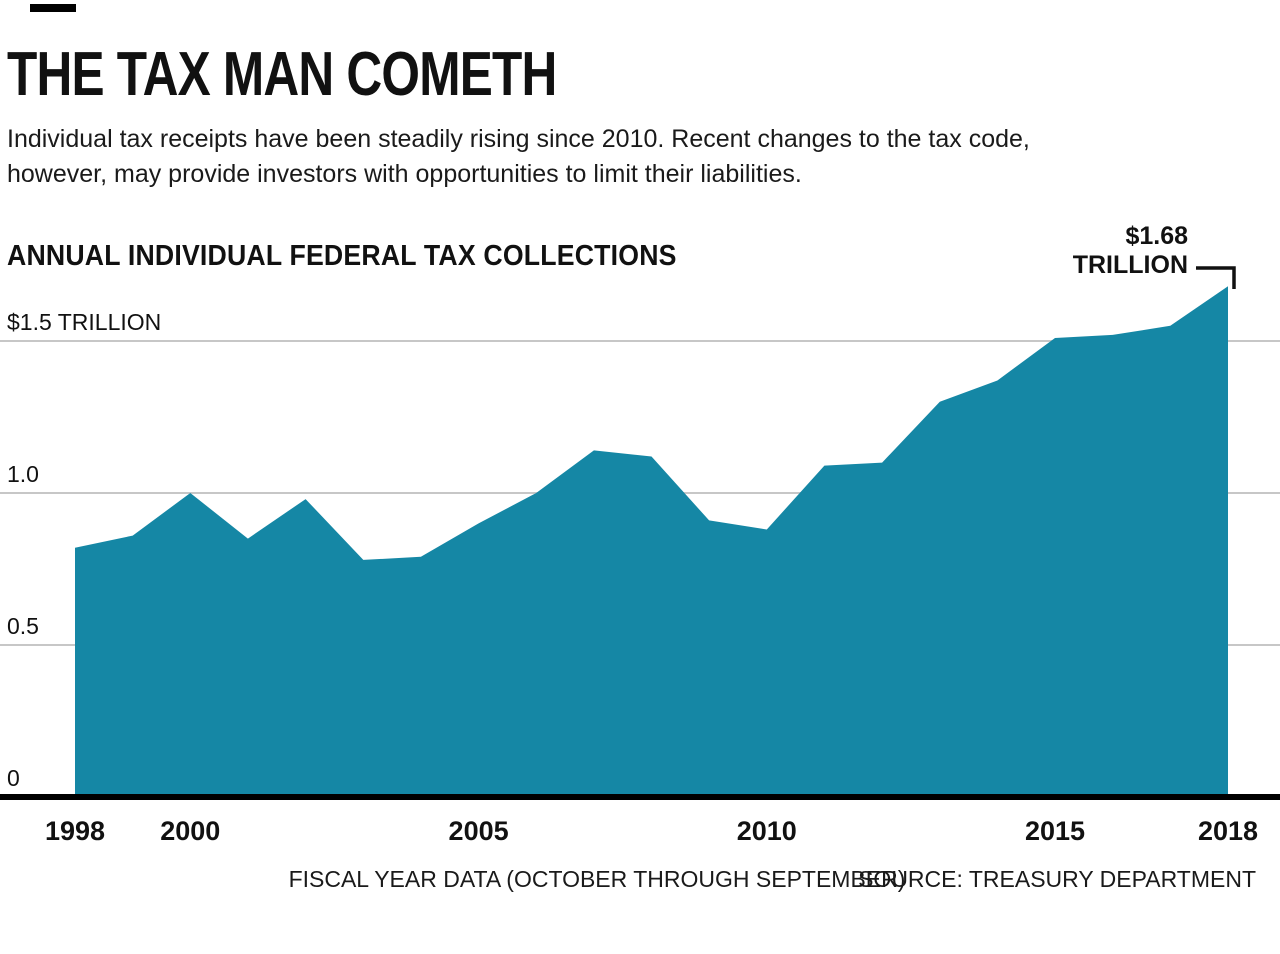  What do you see at coordinates (282, 74) in the screenshot?
I see `page-title: THE TAX MAN COMETH` at bounding box center [282, 74].